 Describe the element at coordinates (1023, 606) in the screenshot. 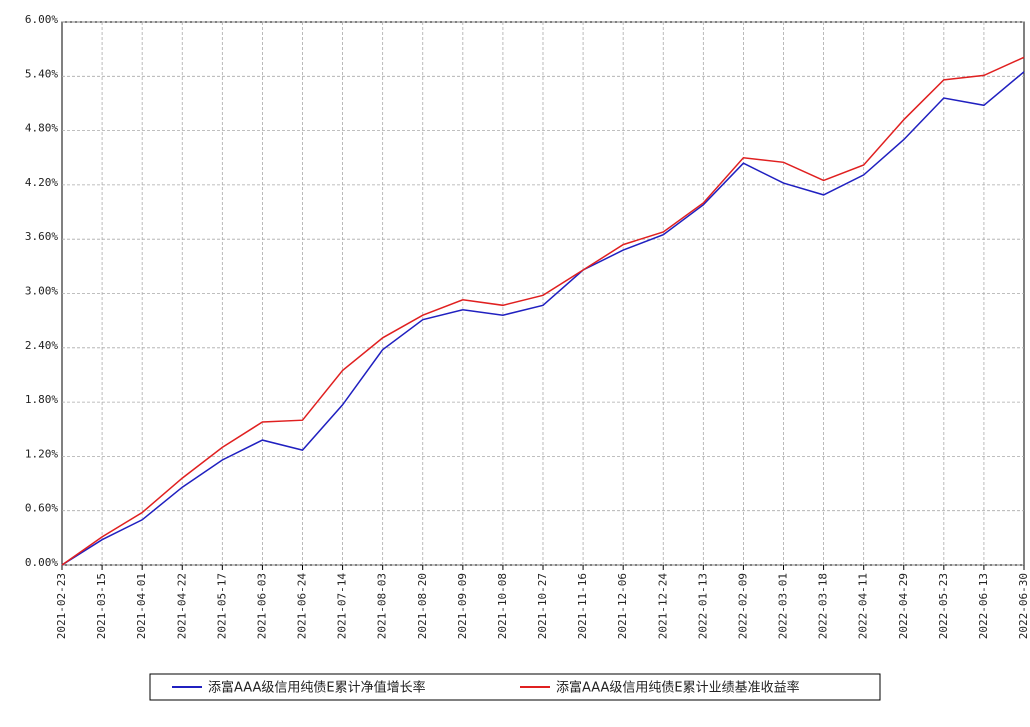

I see `x-tick-label: 2022-06-30` at that location.